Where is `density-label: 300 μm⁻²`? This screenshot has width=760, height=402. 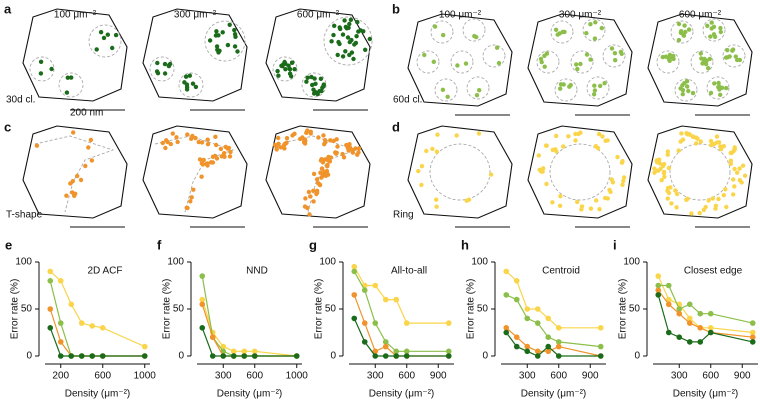
density-label: 300 μm⁻² is located at coordinates (195, 15).